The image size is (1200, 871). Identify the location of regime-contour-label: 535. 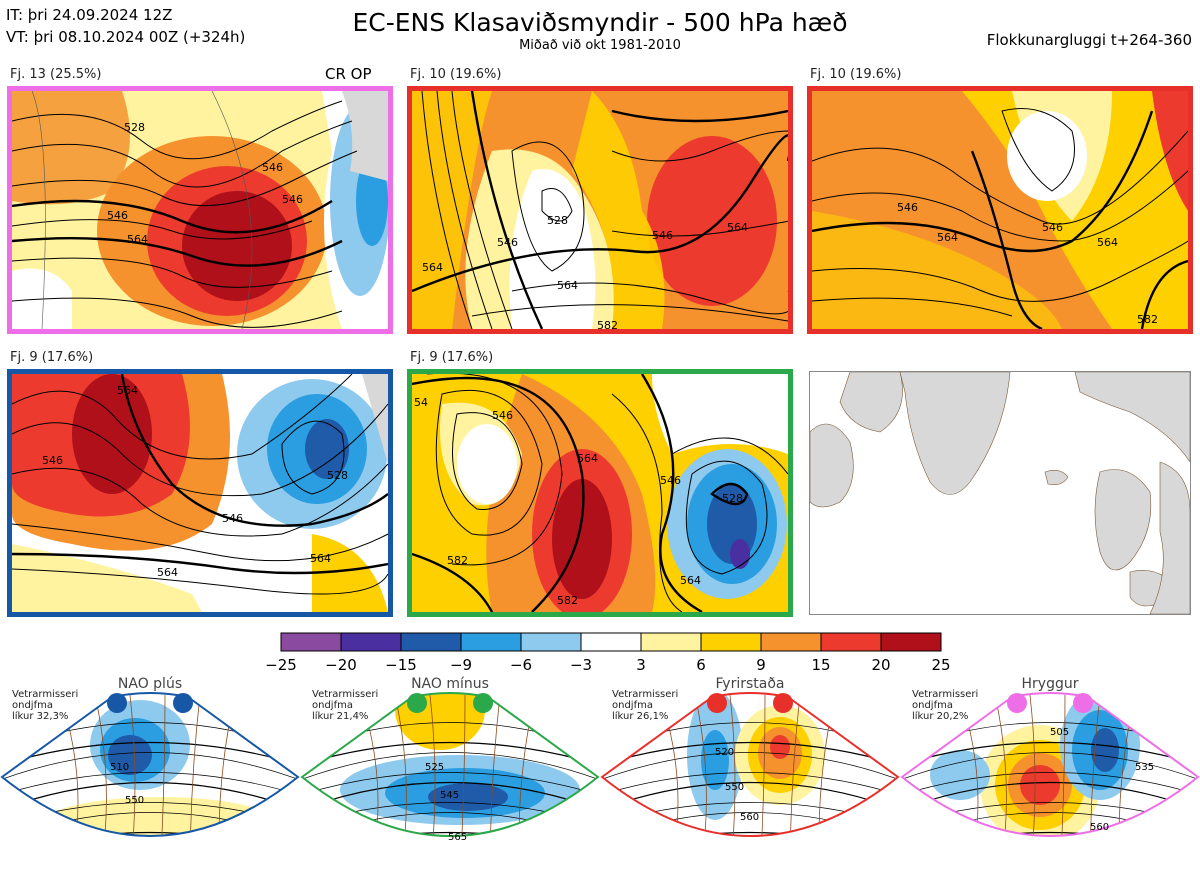
(1144, 767).